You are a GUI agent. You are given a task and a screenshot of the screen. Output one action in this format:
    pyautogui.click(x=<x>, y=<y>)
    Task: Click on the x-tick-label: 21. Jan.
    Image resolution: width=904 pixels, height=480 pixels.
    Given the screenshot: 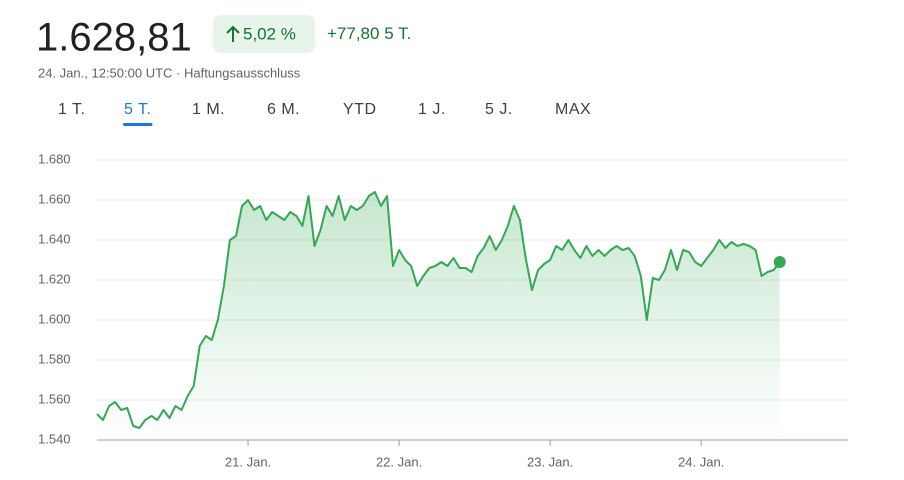 What is the action you would take?
    pyautogui.click(x=248, y=461)
    